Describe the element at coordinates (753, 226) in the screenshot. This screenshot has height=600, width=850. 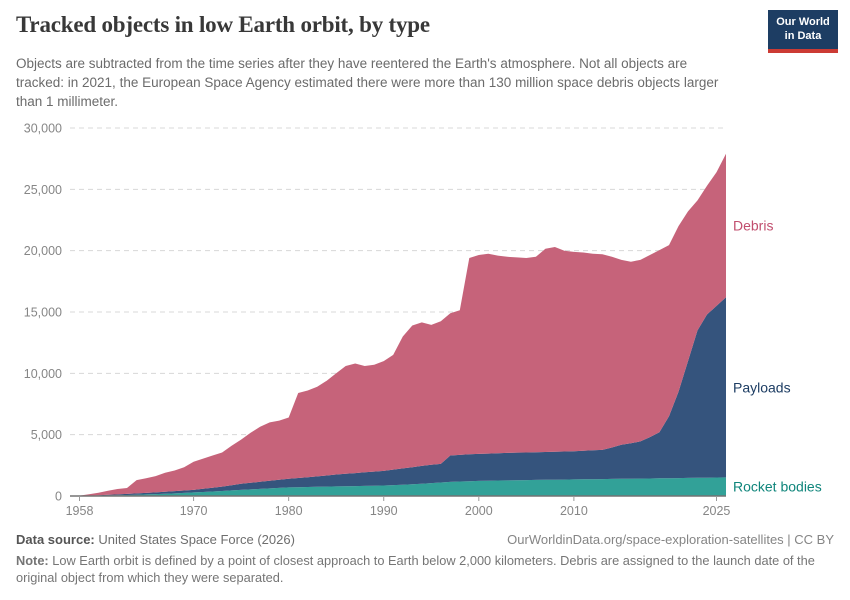
I see `series-label-debris: Debris` at that location.